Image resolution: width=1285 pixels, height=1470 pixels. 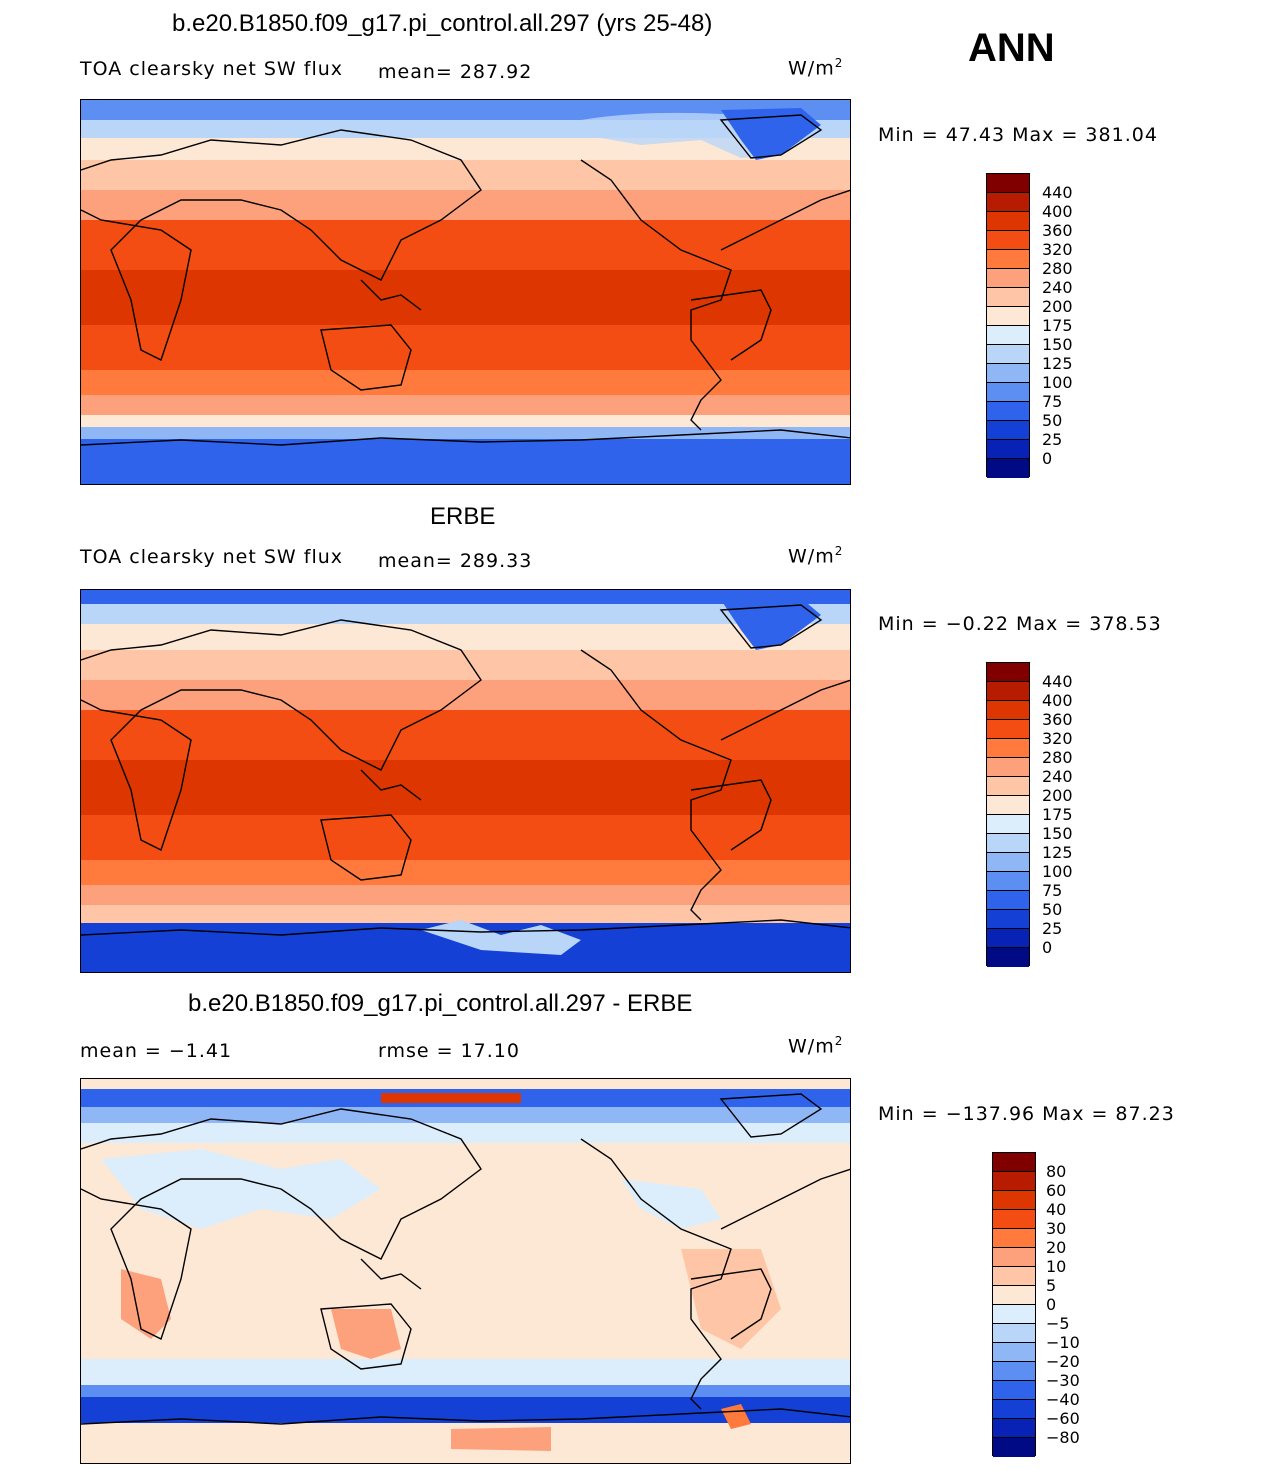 I want to click on colorbar-tick-label: 80, so click(x=1056, y=1171).